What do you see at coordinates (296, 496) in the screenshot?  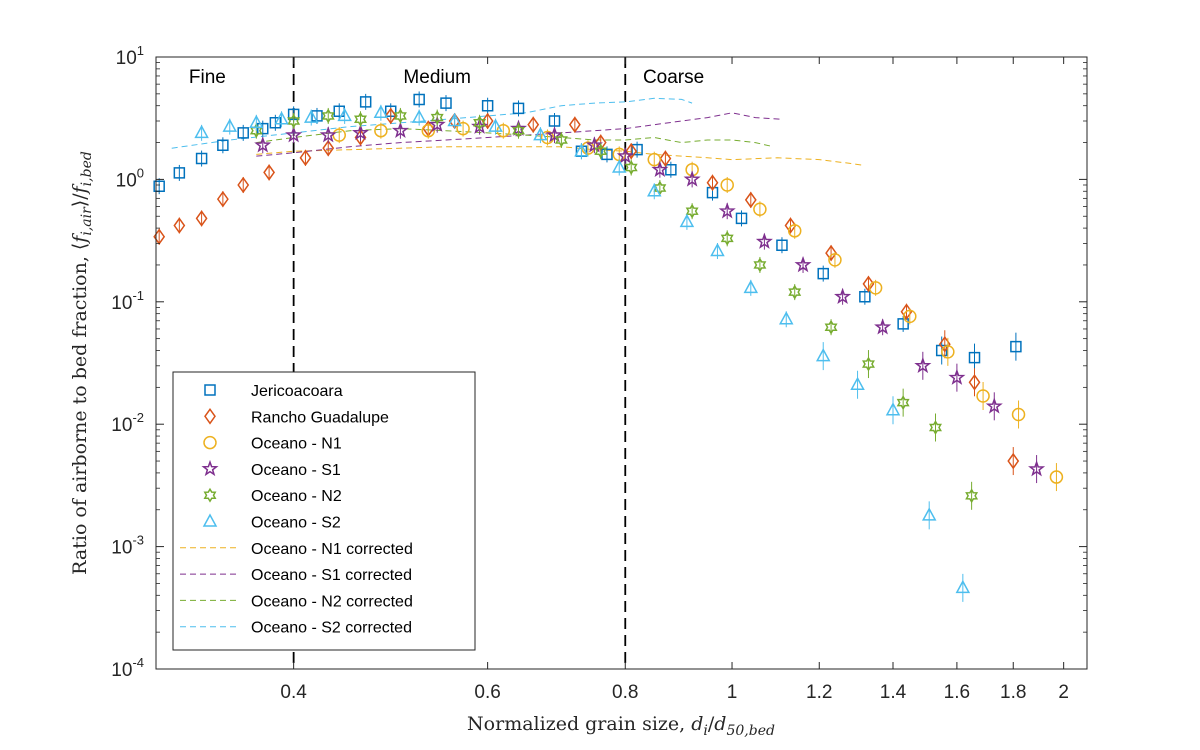 I see `legend-label: Oceano - N2` at bounding box center [296, 496].